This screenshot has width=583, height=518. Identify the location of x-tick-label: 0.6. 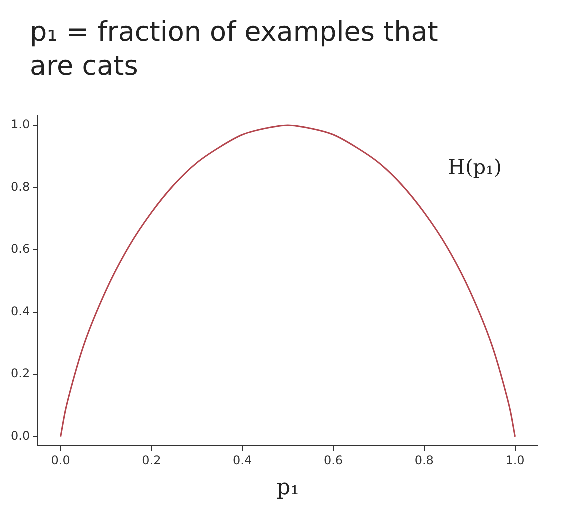
(334, 461).